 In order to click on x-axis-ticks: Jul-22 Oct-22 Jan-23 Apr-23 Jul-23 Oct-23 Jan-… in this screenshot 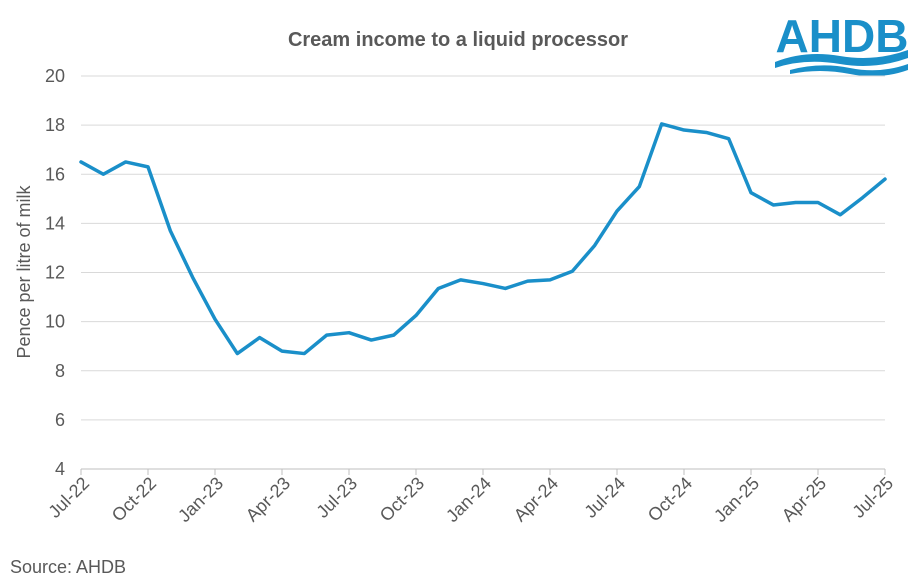, I will do `click(470, 497)`.